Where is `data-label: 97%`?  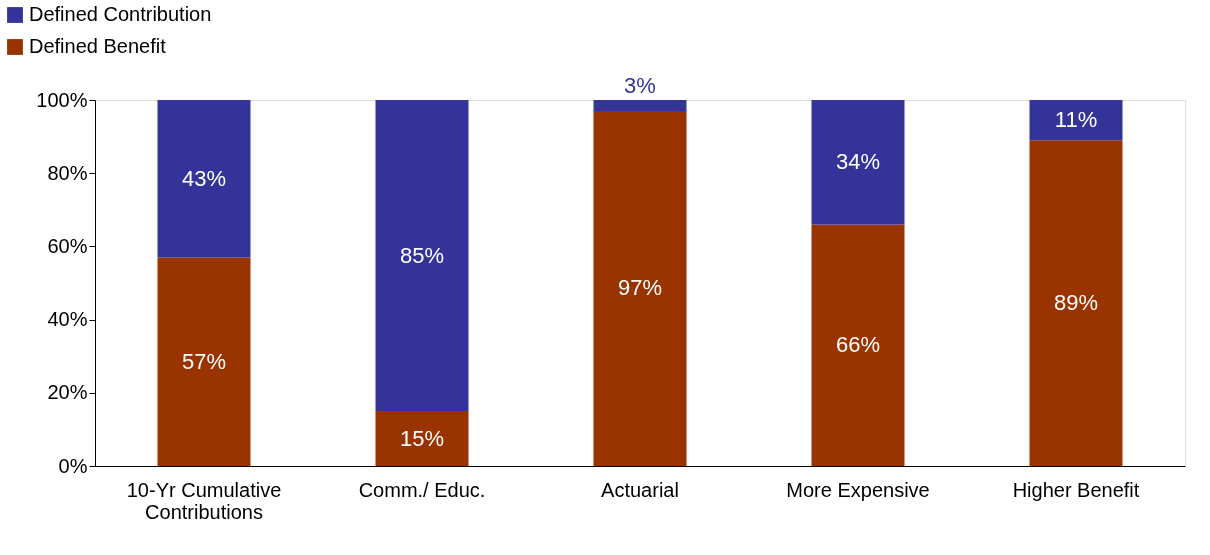 data-label: 97% is located at coordinates (640, 288).